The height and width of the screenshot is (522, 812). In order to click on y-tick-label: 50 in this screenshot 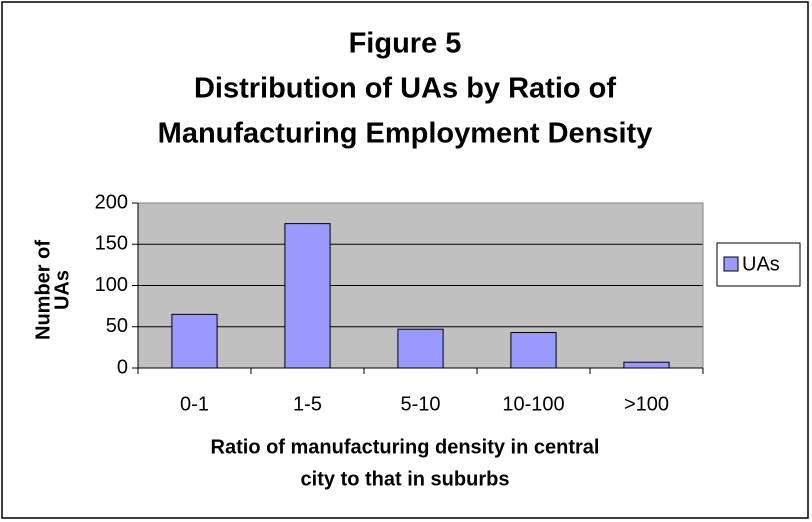, I will do `click(117, 326)`.